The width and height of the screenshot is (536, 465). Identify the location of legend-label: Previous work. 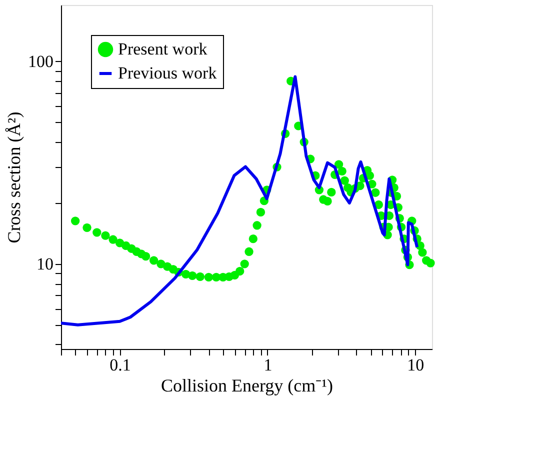
(168, 73).